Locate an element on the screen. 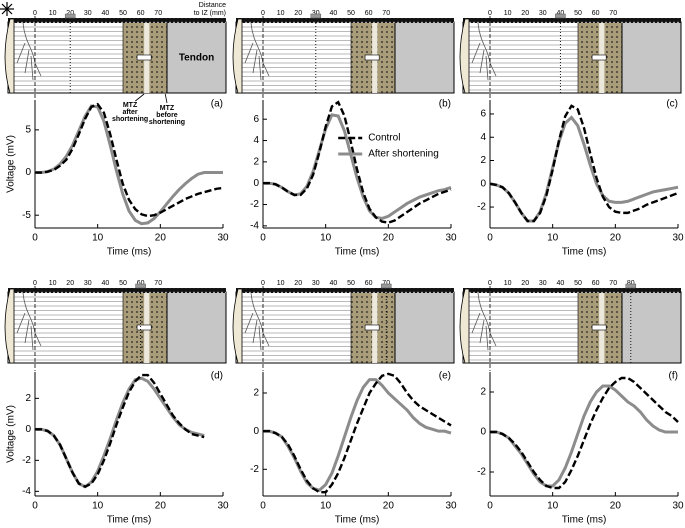 The width and height of the screenshot is (685, 528). y-tick-label: -5 is located at coordinates (26, 215).